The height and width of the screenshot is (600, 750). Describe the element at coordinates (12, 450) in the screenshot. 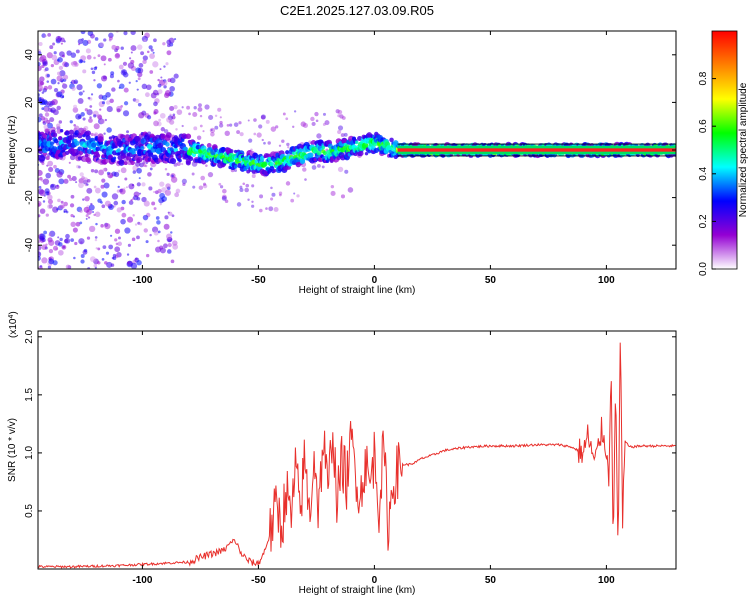

I see `snr-y-label: SNR (10 * v/v)` at that location.